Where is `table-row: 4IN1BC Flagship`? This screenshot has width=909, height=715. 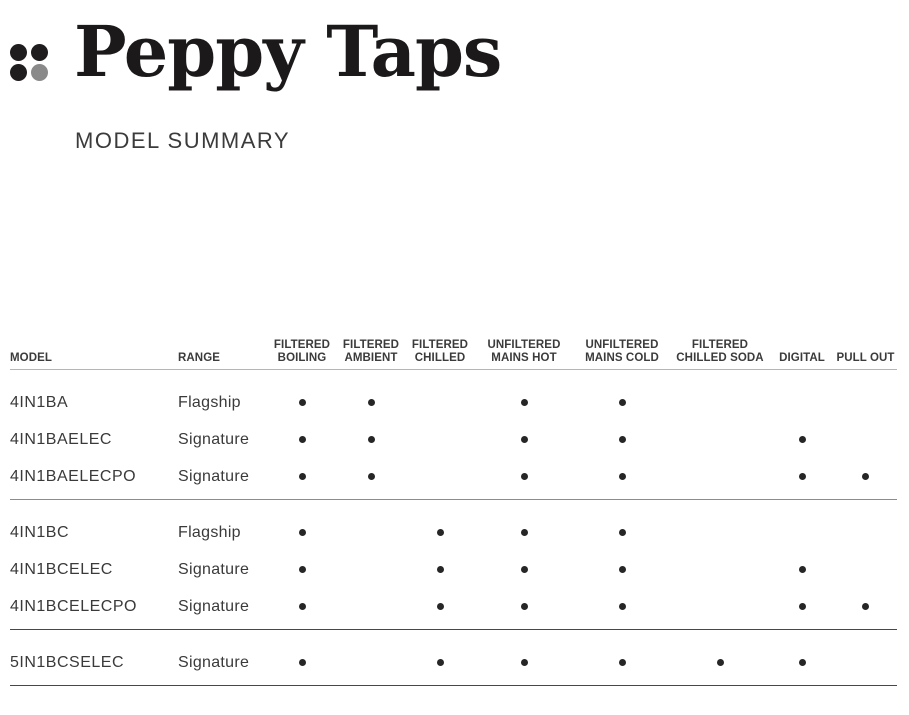
table-row: 4IN1BC Flagship is located at coordinates (453, 532).